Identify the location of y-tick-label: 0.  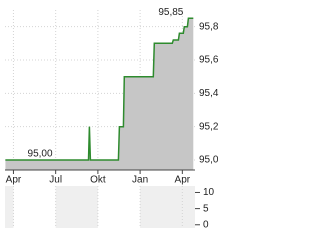
(206, 224).